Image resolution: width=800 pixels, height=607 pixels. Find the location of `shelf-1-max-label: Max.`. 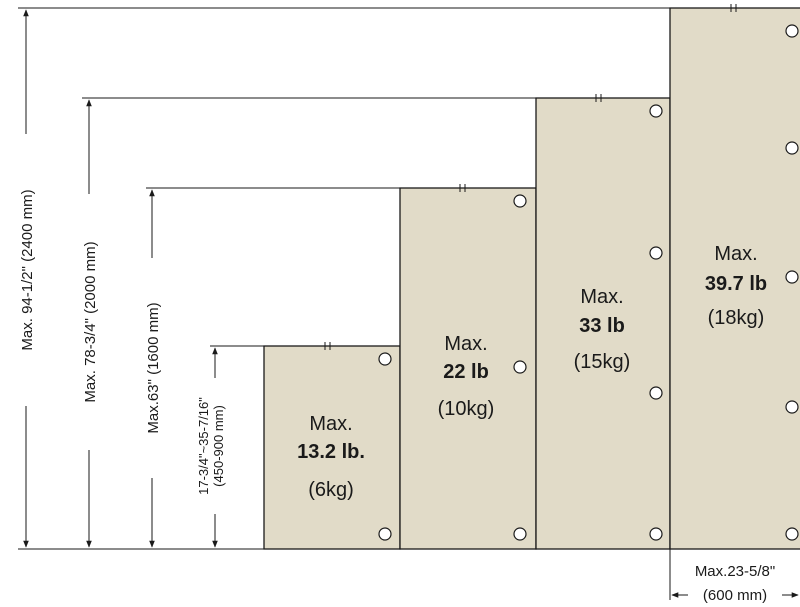

shelf-1-max-label: Max. is located at coordinates (330, 424).